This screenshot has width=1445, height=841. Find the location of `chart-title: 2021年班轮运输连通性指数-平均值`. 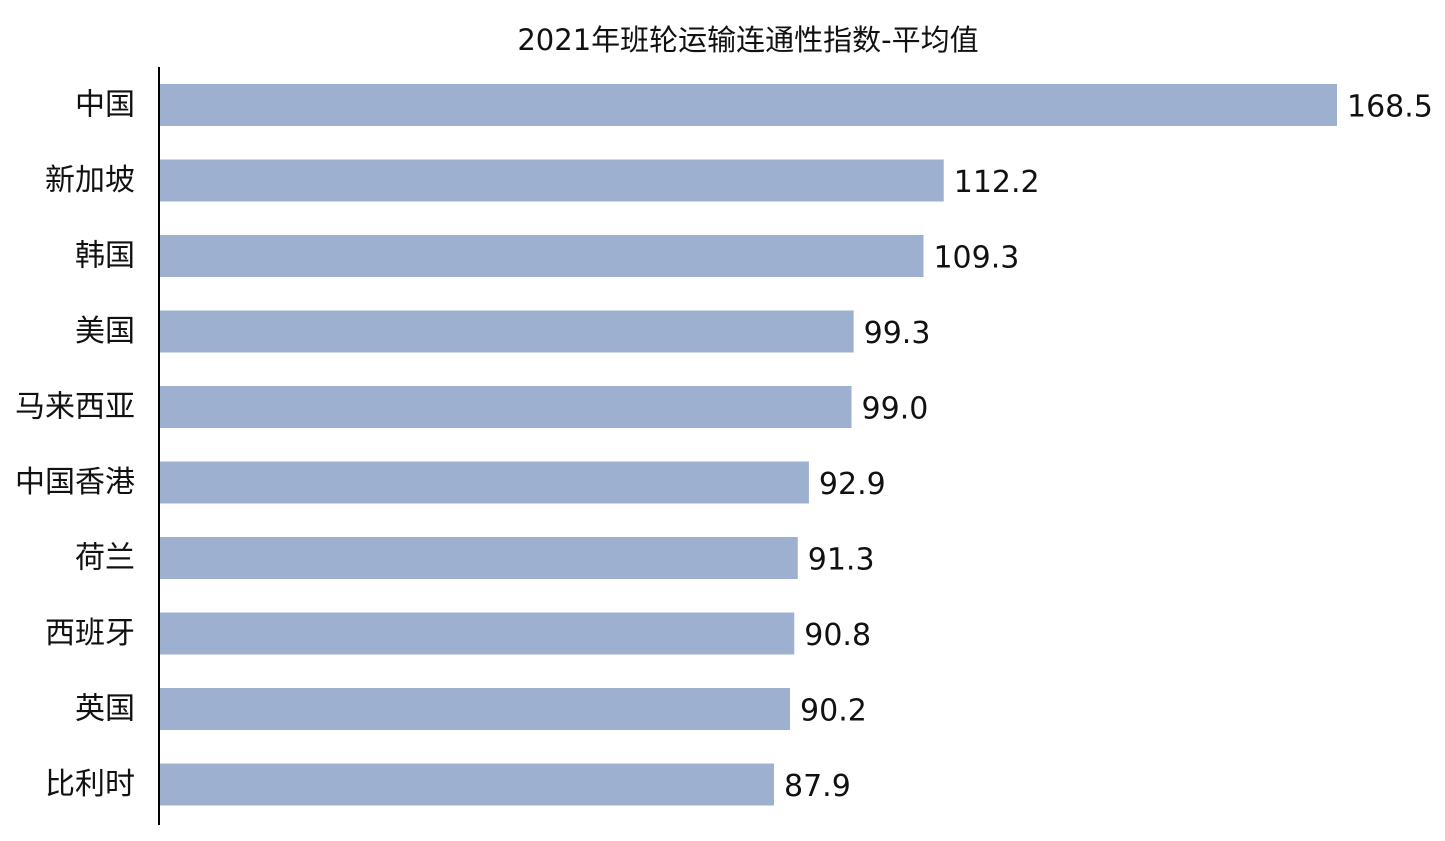

chart-title: 2021年班轮运输连通性指数-平均值 is located at coordinates (747, 40).